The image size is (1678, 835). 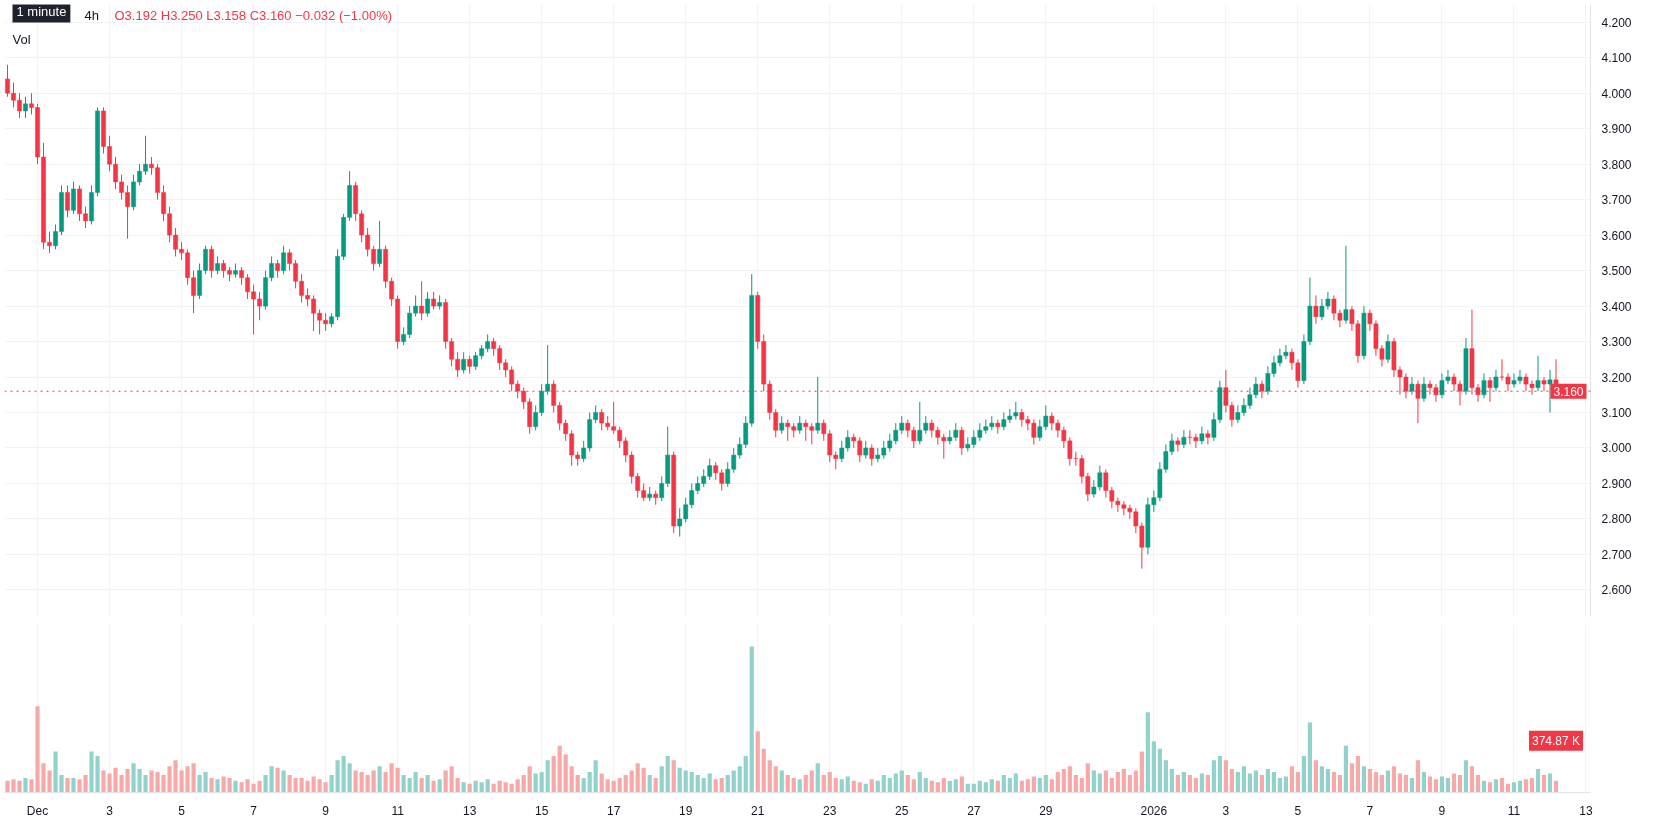 I want to click on y-tick-label: 4.100, so click(x=1616, y=58).